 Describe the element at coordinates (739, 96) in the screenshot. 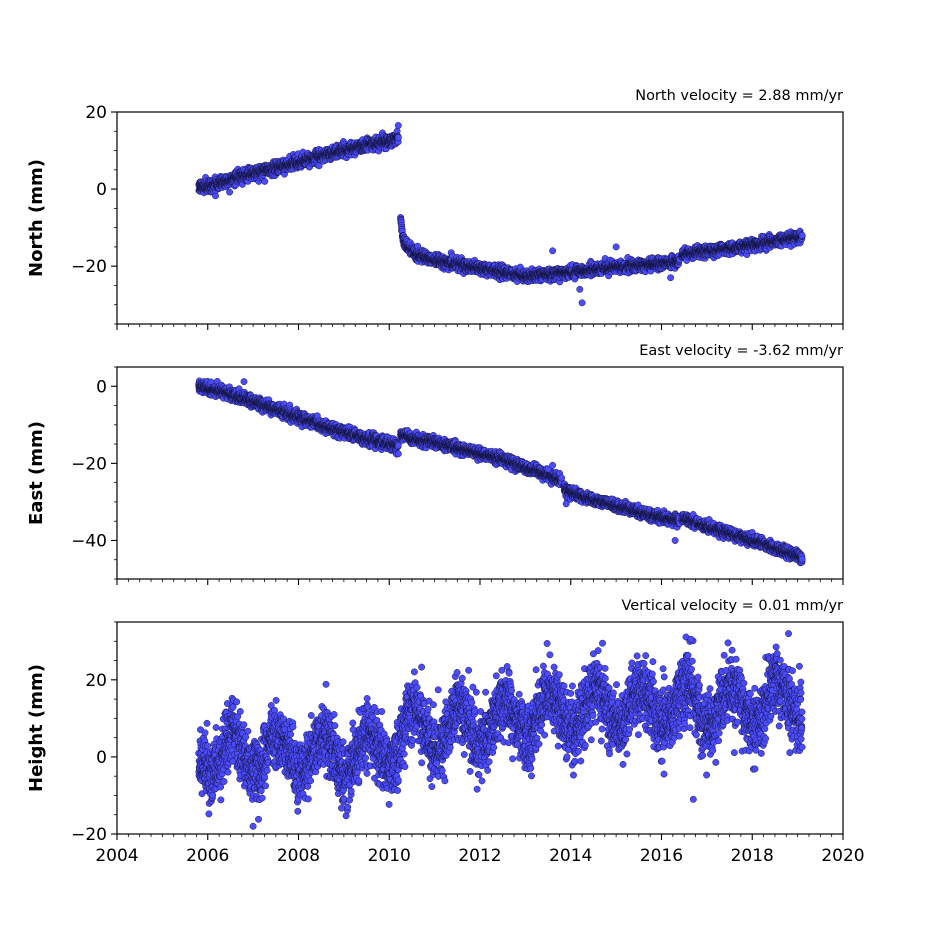

I see `north-velocity-title: North velocity = 2.88 mm/yr` at that location.